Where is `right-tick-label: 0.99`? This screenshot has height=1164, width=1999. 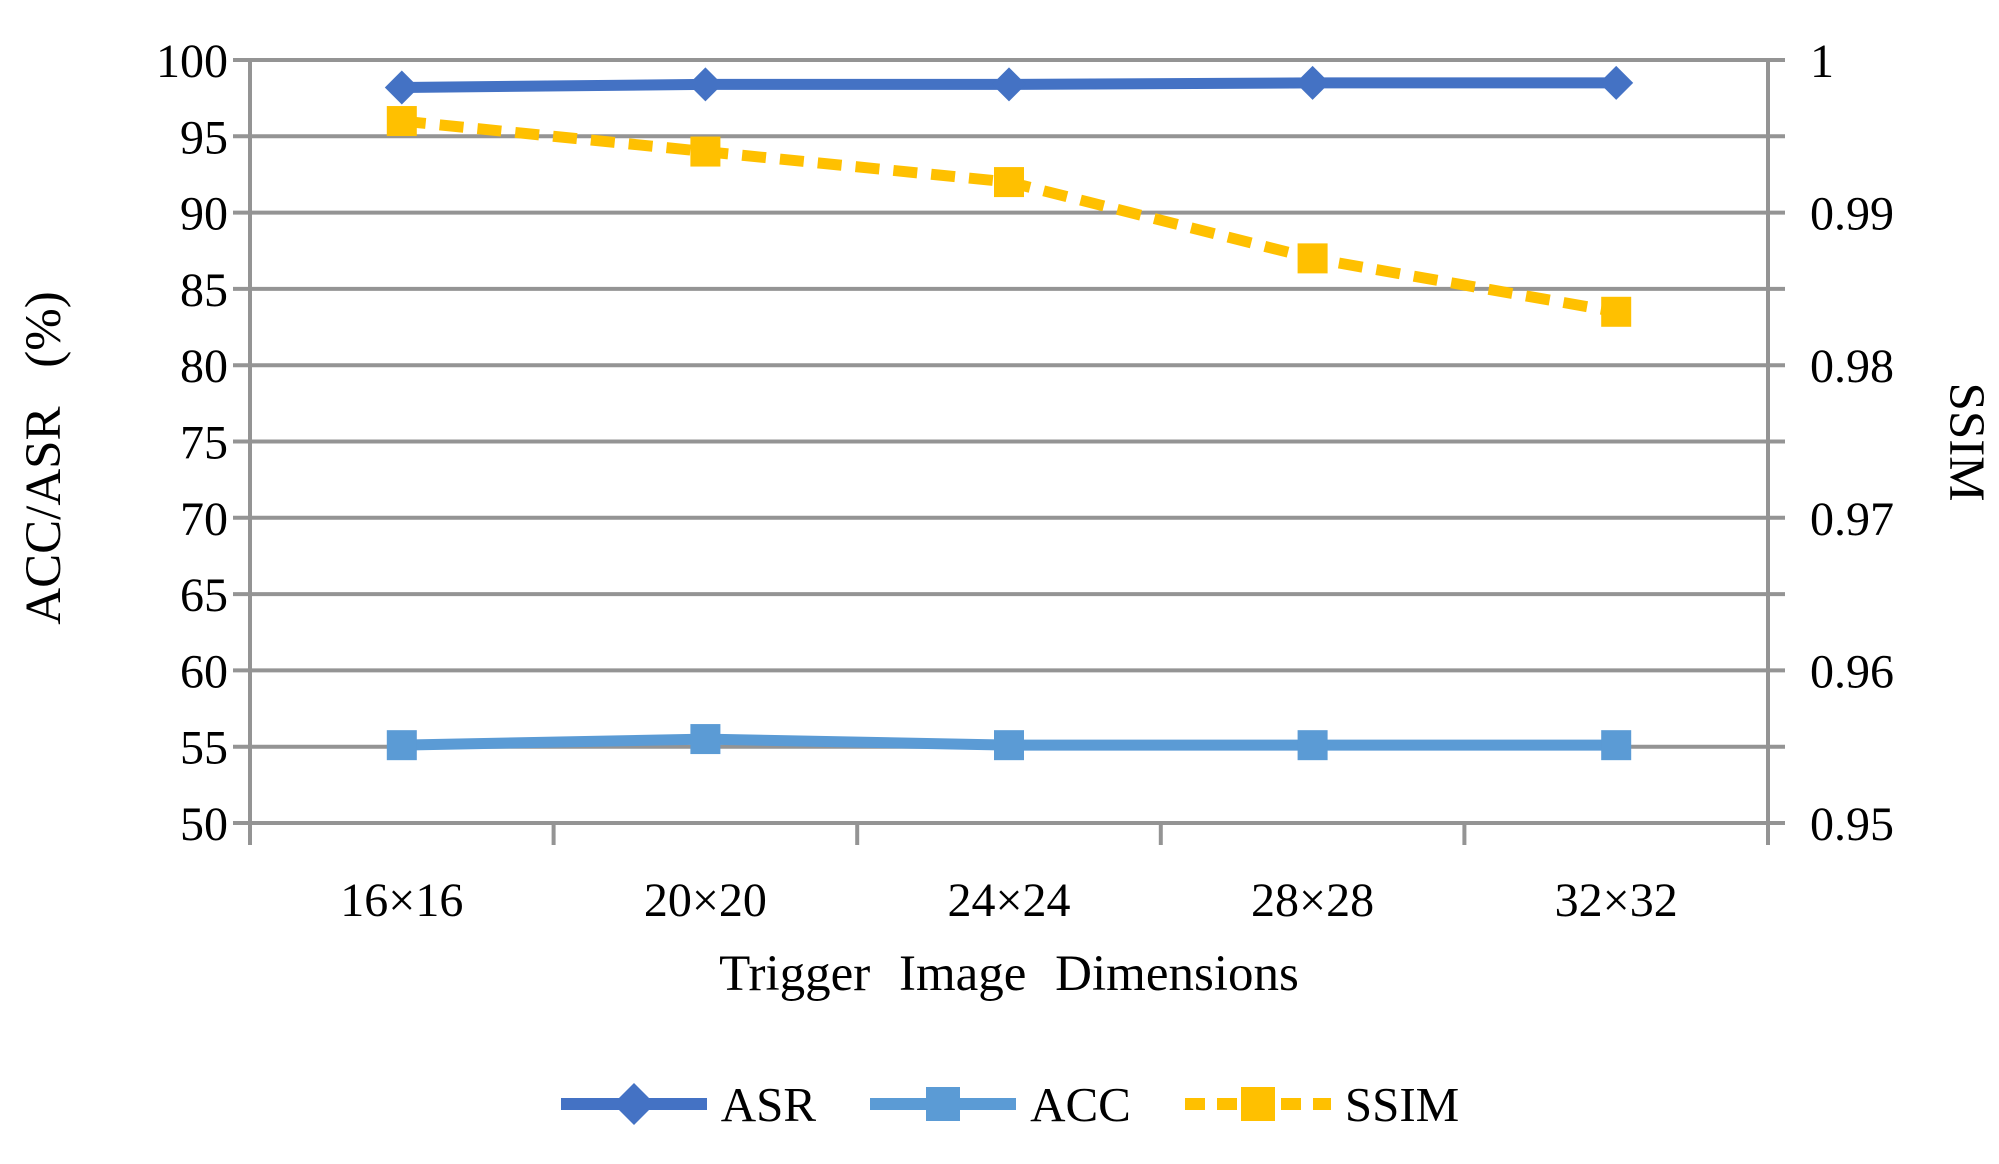 right-tick-label: 0.99 is located at coordinates (1852, 214).